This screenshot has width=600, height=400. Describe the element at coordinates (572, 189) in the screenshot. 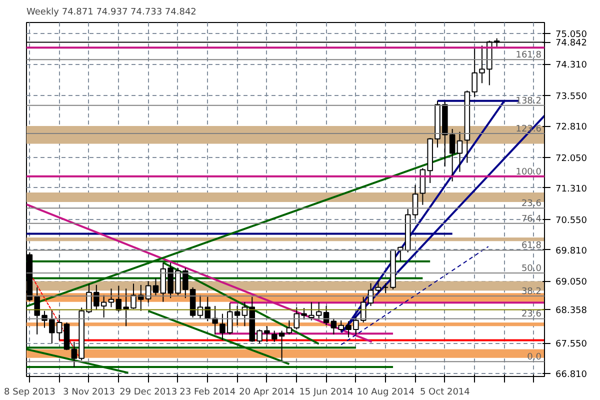

I see `y-tick-label: 71.310` at that location.